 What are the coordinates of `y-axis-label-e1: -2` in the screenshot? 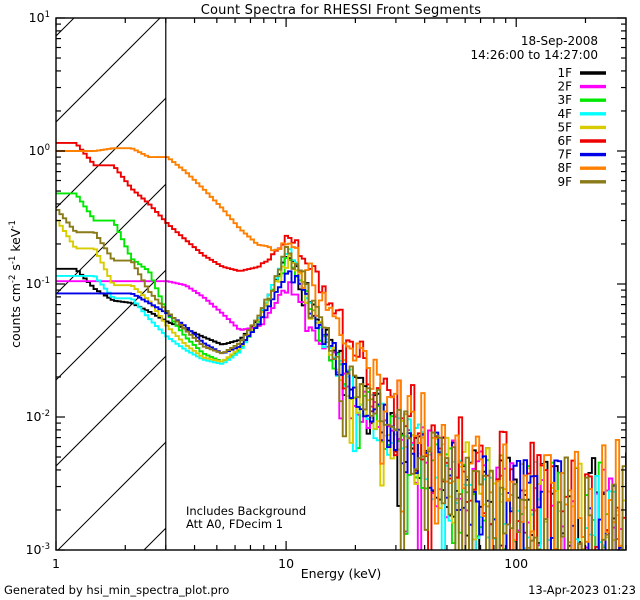 It's located at (13, 279).